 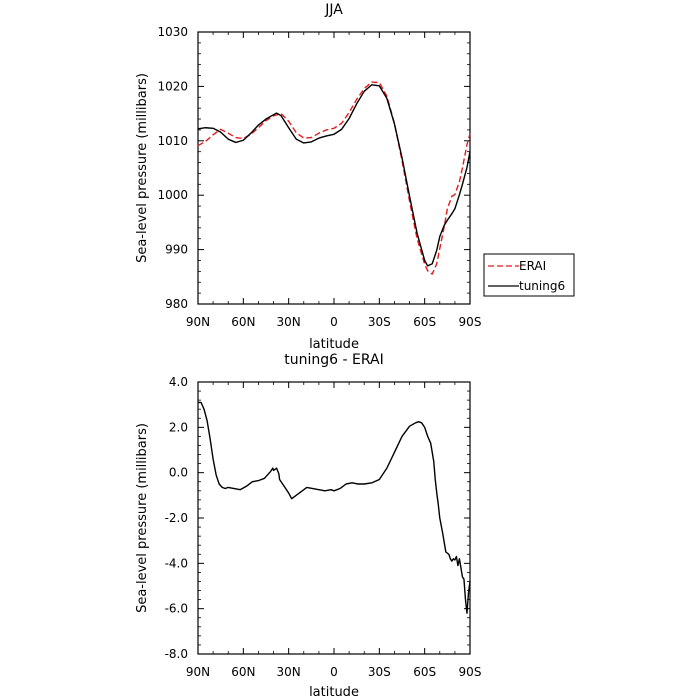 What do you see at coordinates (142, 518) in the screenshot?
I see `bottom-y-axis-label: Sea-level pressure (millibars)` at bounding box center [142, 518].